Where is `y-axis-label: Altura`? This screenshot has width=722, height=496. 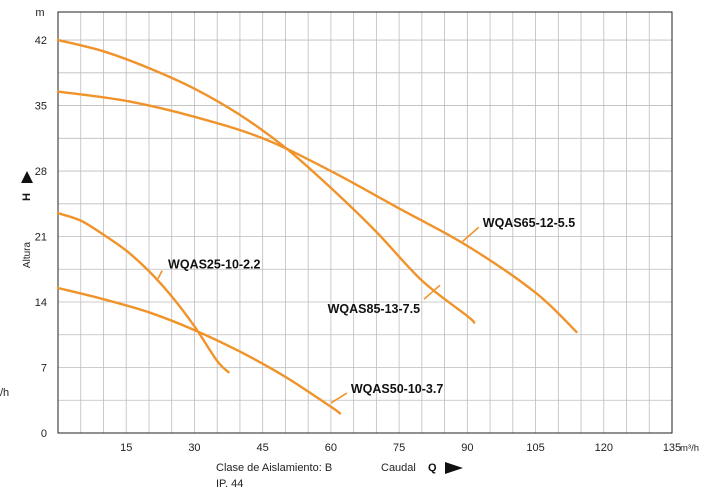
y-axis-label: Altura is located at coordinates (27, 255).